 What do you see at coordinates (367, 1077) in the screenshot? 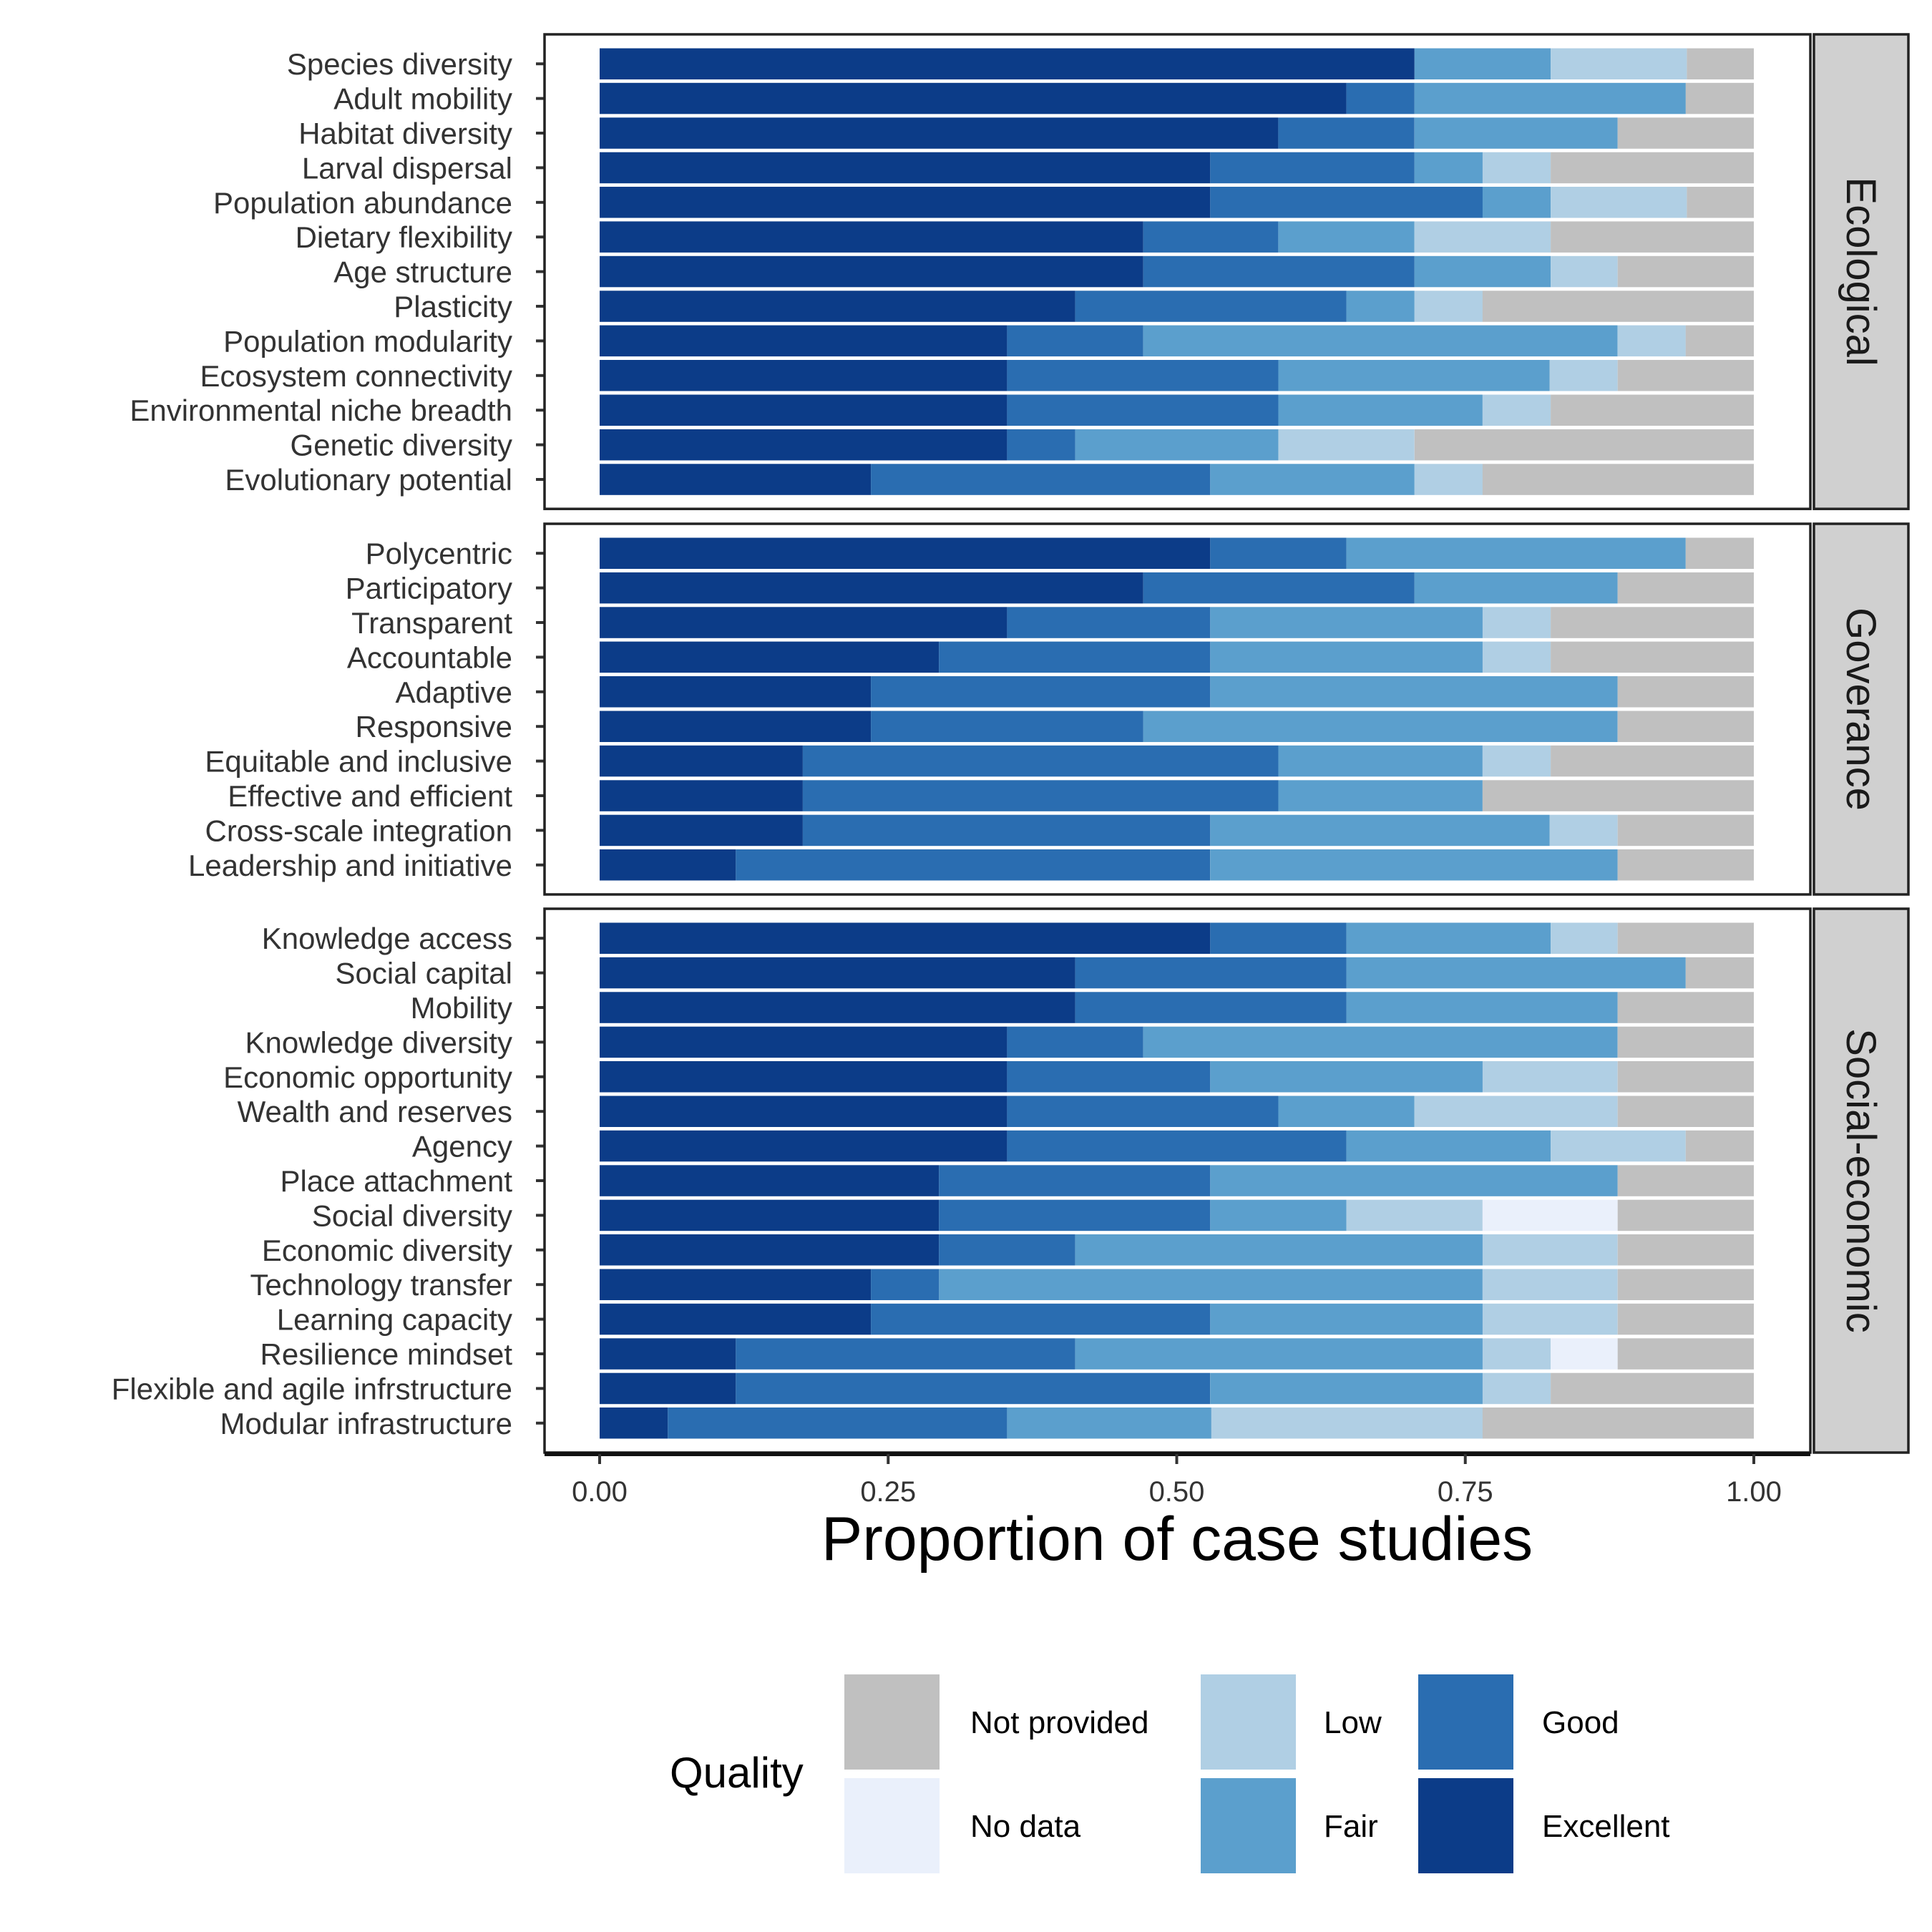
I see `y-tick-label: Economic opportunity` at bounding box center [367, 1077].